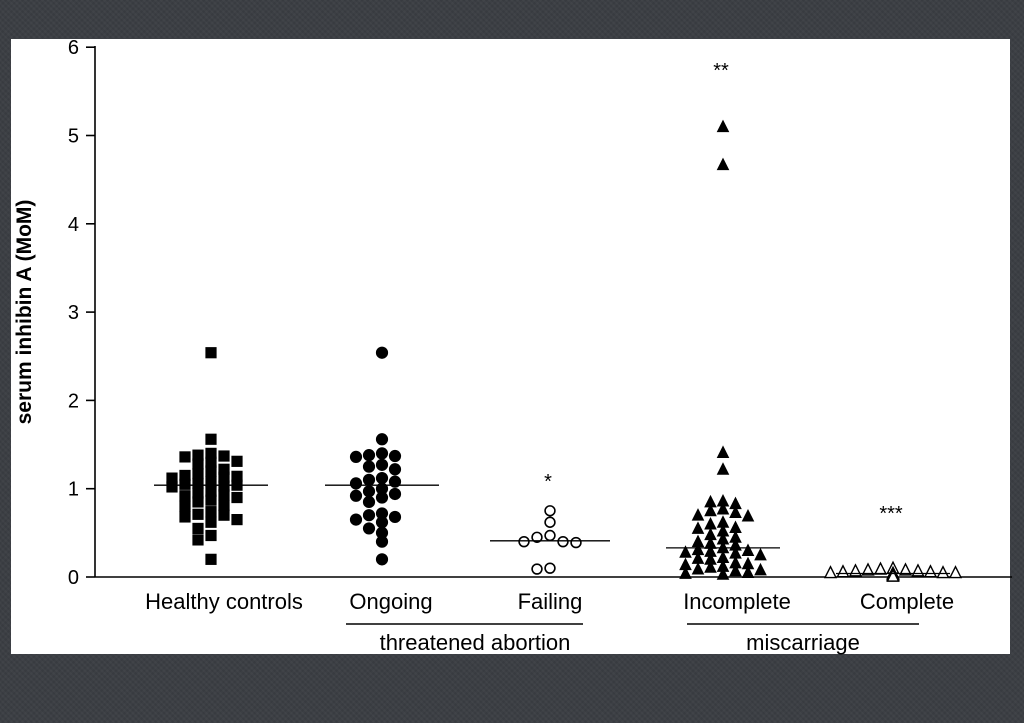 The height and width of the screenshot is (723, 1024). What do you see at coordinates (803, 642) in the screenshot?
I see `group-label: miscarriage` at bounding box center [803, 642].